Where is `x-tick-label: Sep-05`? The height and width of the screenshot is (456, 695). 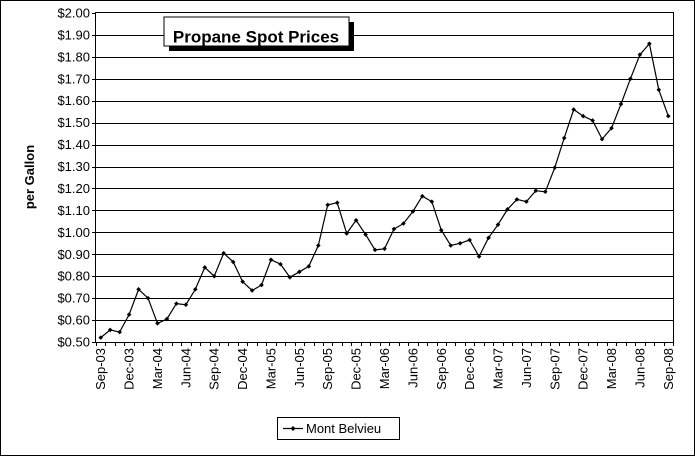 x-tick-label: Sep-05 is located at coordinates (327, 369).